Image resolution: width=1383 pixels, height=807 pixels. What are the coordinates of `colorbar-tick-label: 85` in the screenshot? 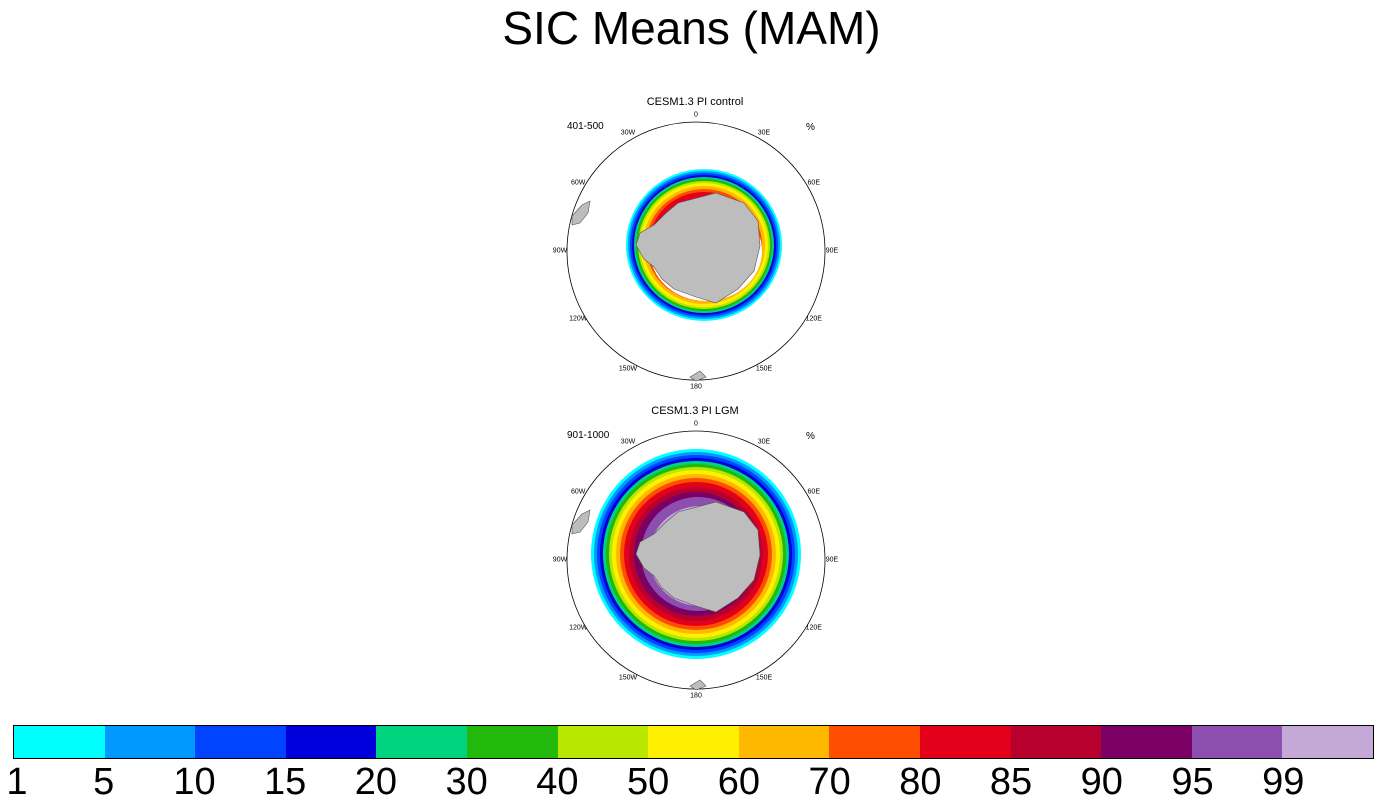 It's located at (1011, 782).